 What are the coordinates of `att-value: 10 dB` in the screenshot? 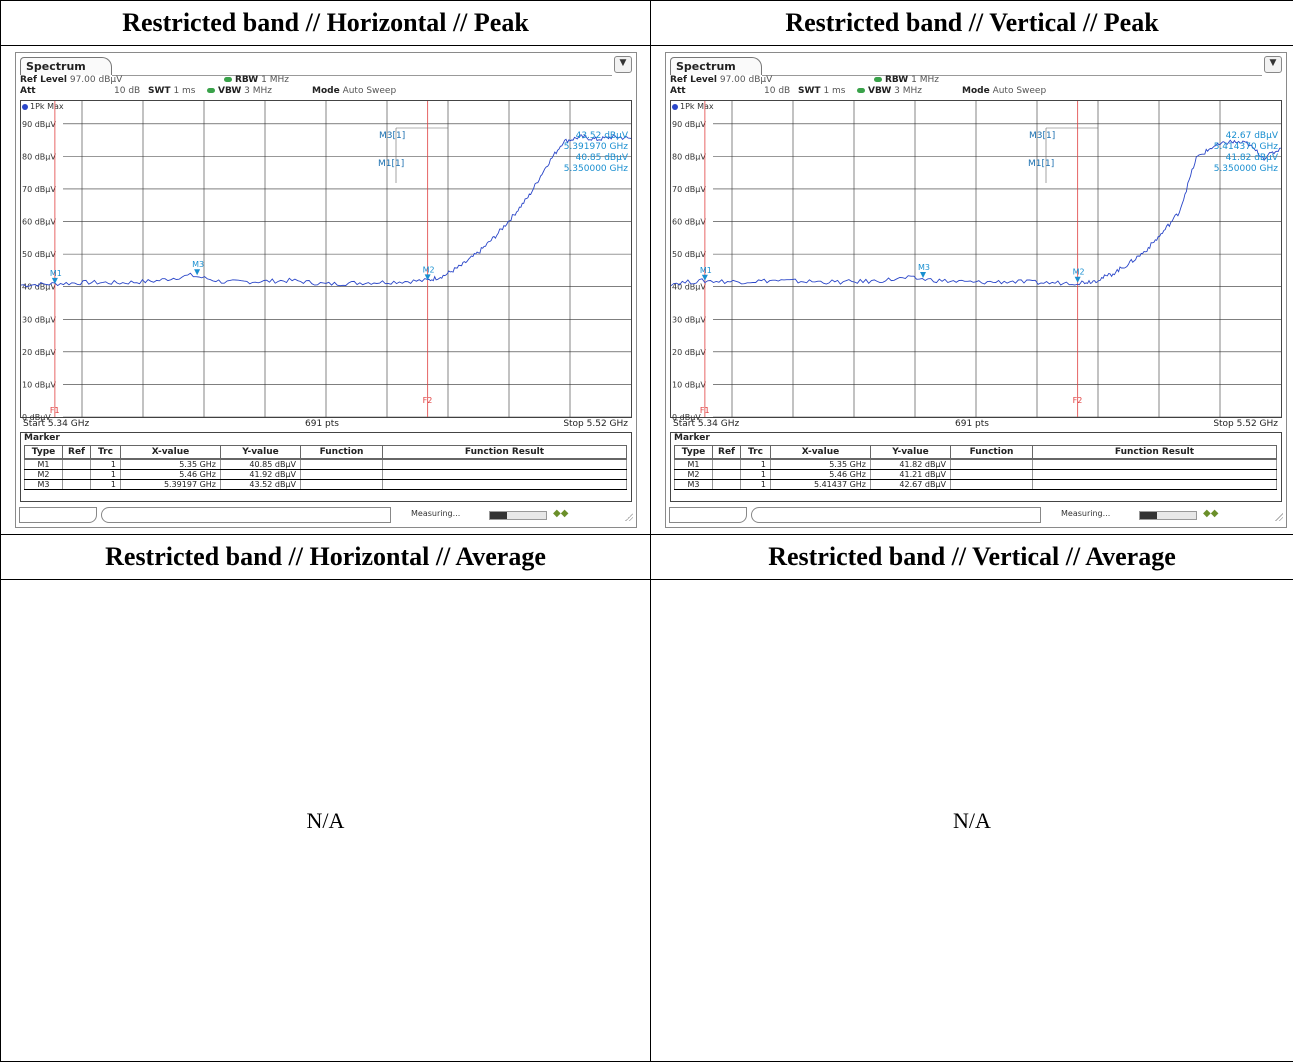 It's located at (777, 91).